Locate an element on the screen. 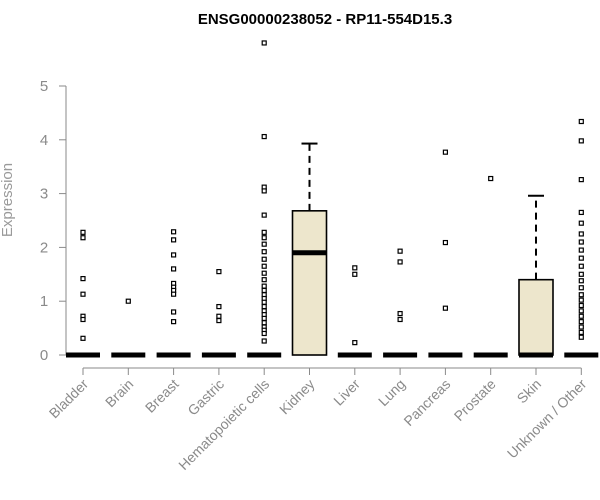 Image resolution: width=600 pixels, height=500 pixels. x-tick-label: Breast is located at coordinates (162, 396).